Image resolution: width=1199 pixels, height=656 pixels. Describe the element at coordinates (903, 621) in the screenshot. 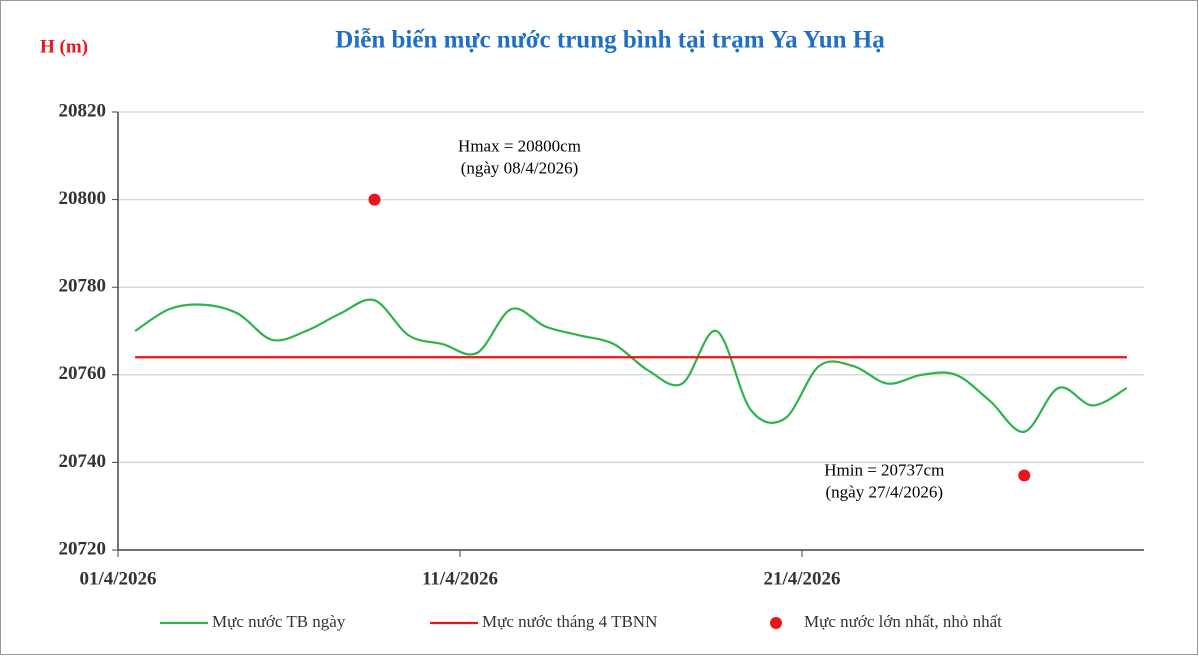

I see `legend-label: Mực nước lớn nhất, nhỏ nhất` at that location.